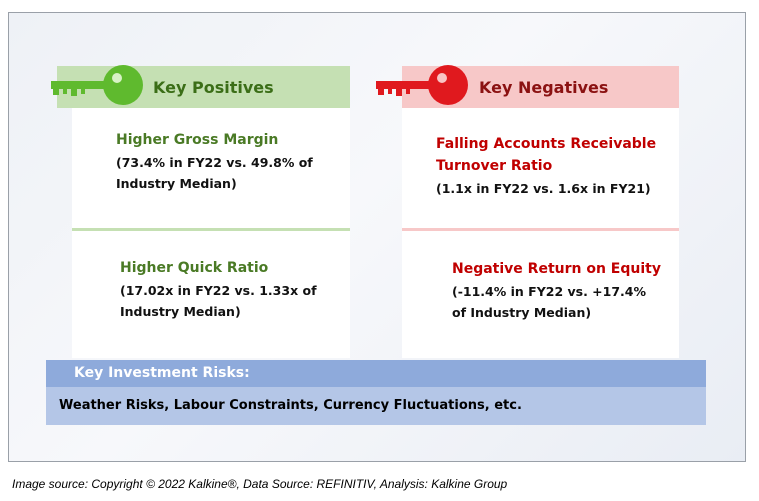 This screenshot has width=759, height=501. Describe the element at coordinates (218, 290) in the screenshot. I see `positive-2-detail-line-1: (17.02x in FY22 vs. 1.33x of` at that location.